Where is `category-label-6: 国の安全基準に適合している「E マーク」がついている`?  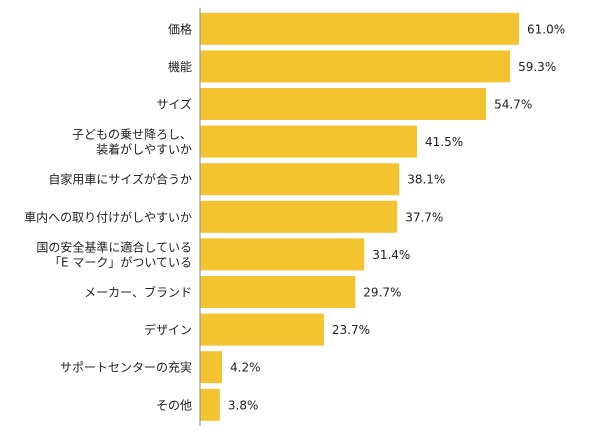 category-label-6: 国の安全基準に適合している「E マーク」がついている is located at coordinates (114, 254).